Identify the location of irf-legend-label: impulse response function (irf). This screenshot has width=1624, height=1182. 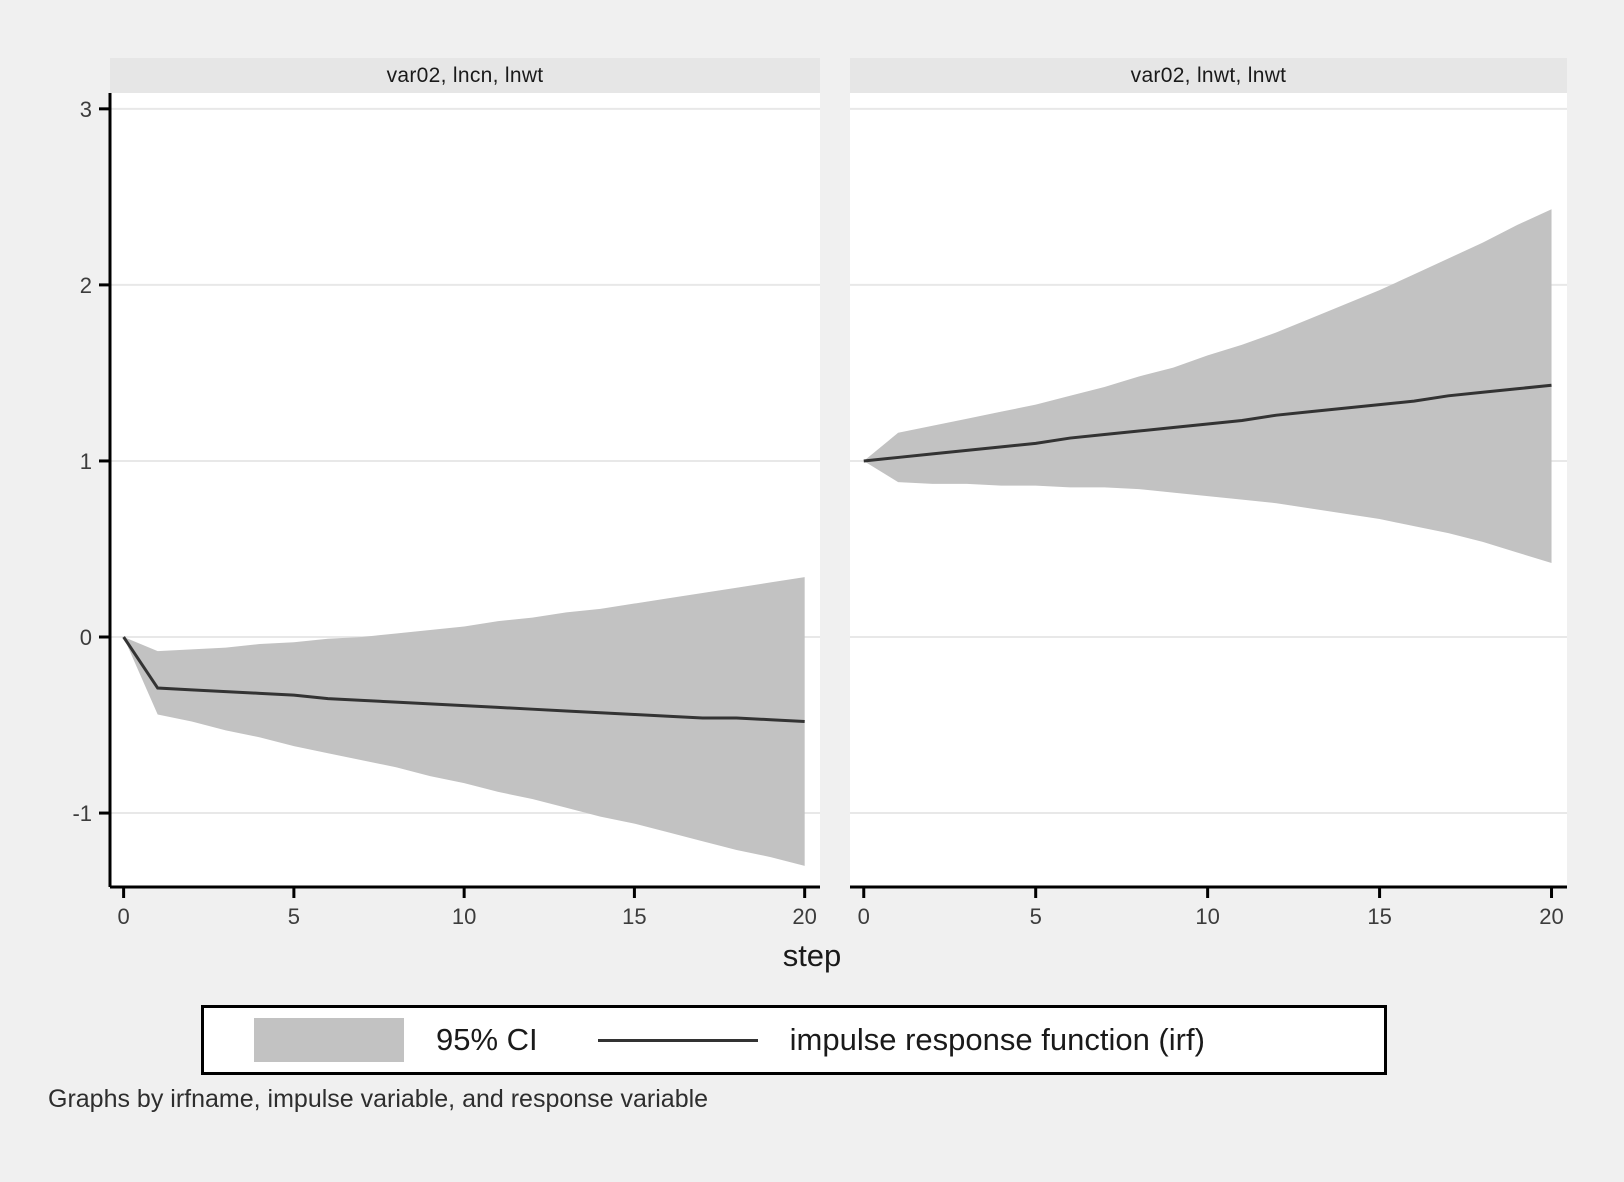
(997, 1039).